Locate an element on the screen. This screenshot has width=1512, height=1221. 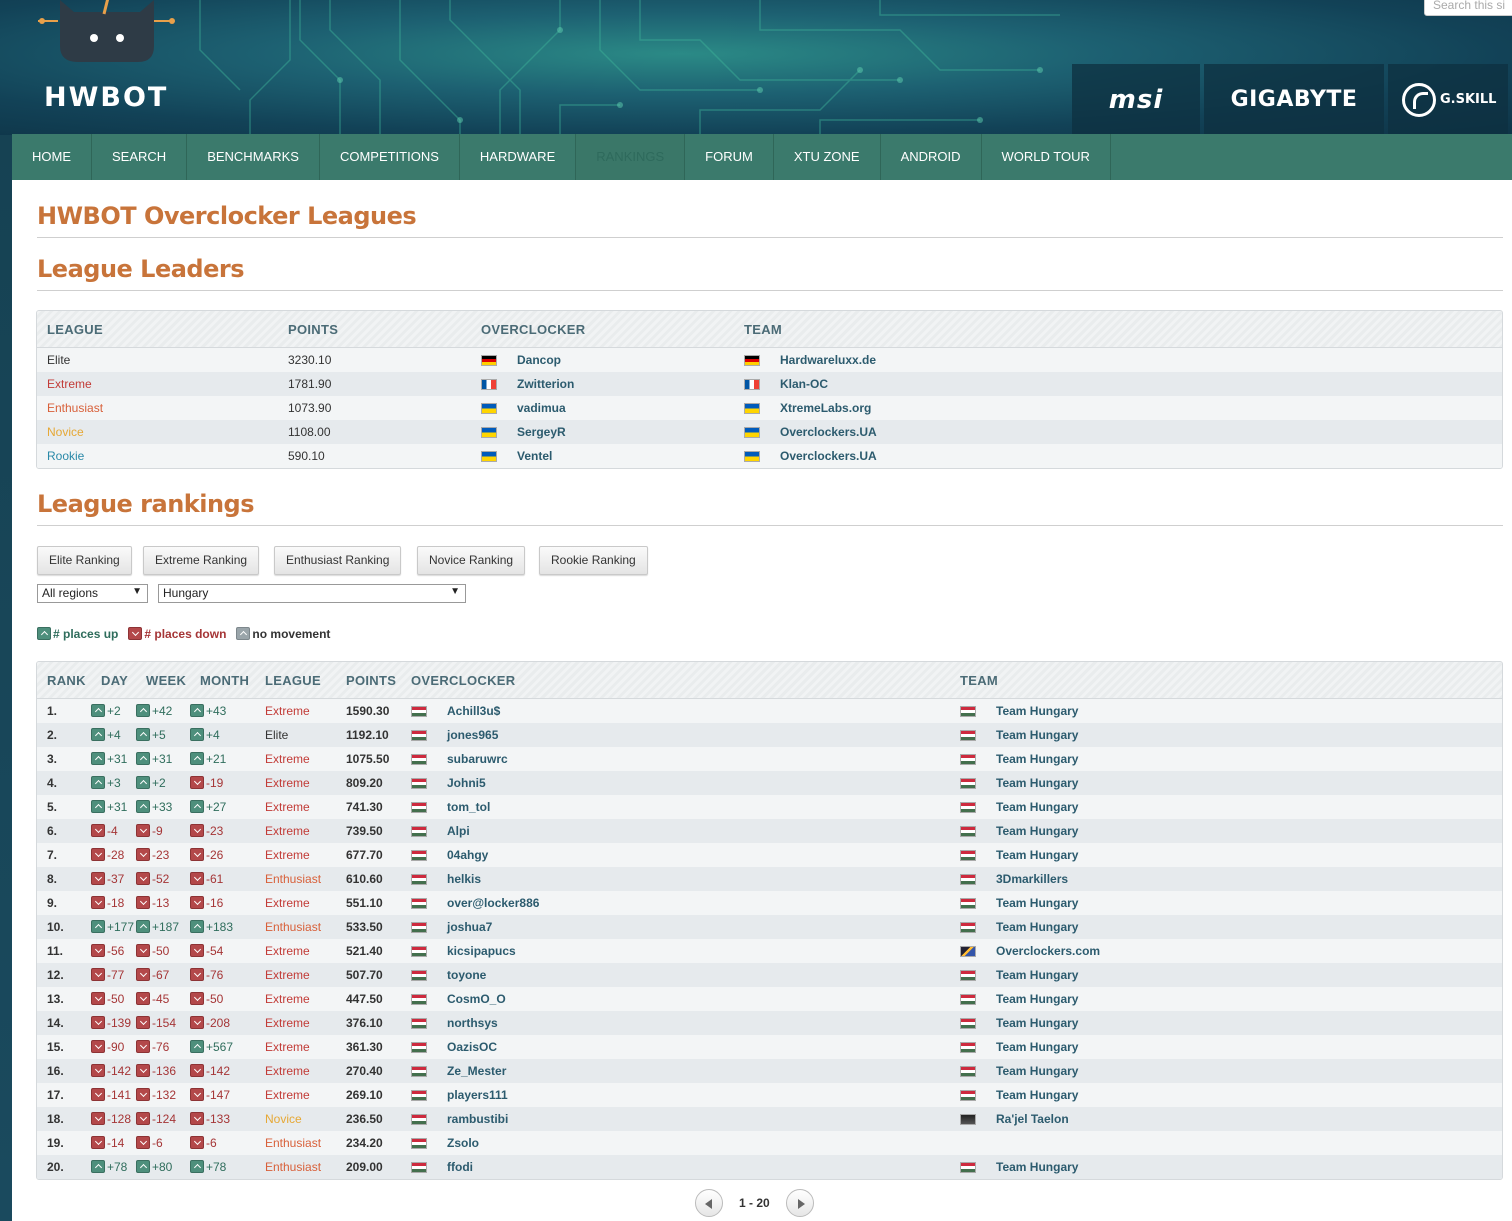
overclocker-link: Zwitterion is located at coordinates (546, 384).